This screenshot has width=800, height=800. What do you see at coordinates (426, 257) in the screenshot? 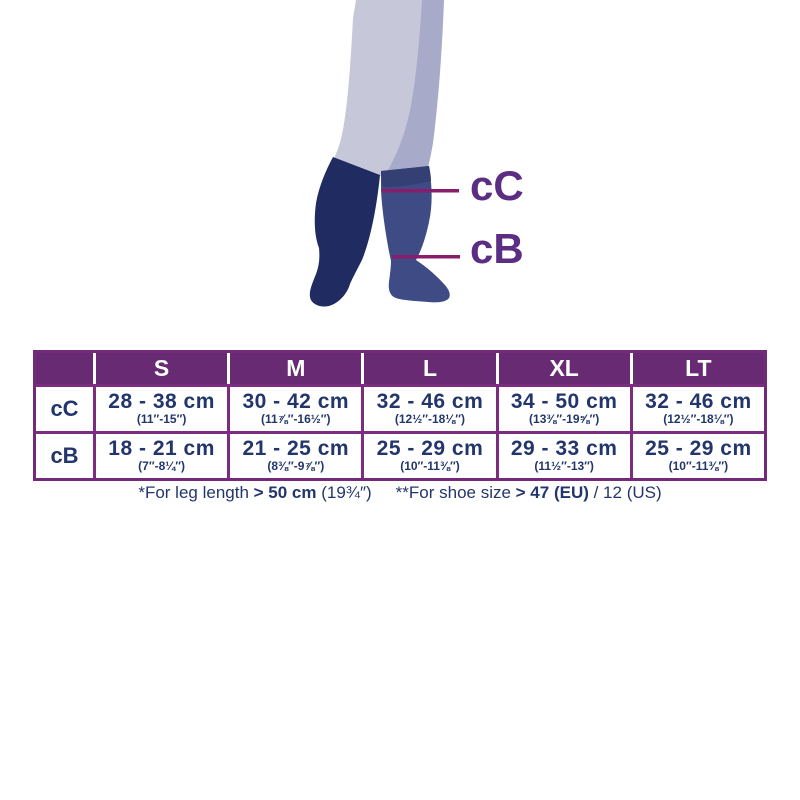
I see `cb-measure-line` at bounding box center [426, 257].